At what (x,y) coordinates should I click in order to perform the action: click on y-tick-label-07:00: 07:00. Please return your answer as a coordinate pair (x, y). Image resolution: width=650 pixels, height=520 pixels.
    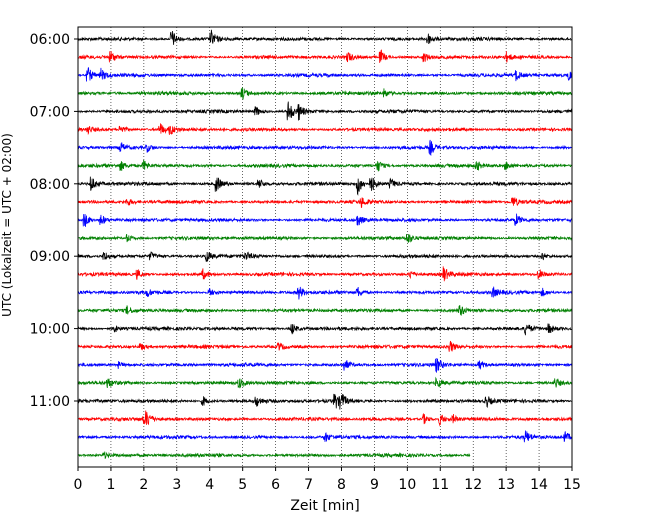
    Looking at the image, I should click on (50, 112).